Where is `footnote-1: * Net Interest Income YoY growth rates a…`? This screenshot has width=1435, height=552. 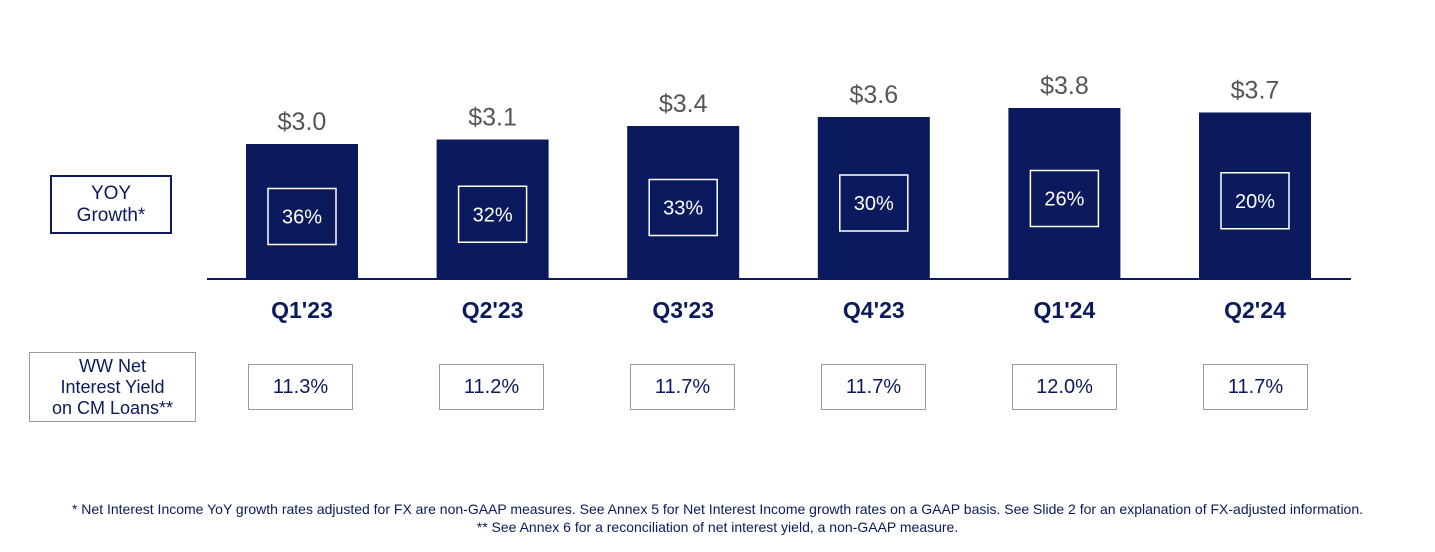 footnote-1: * Net Interest Income YoY growth rates a… is located at coordinates (717, 509).